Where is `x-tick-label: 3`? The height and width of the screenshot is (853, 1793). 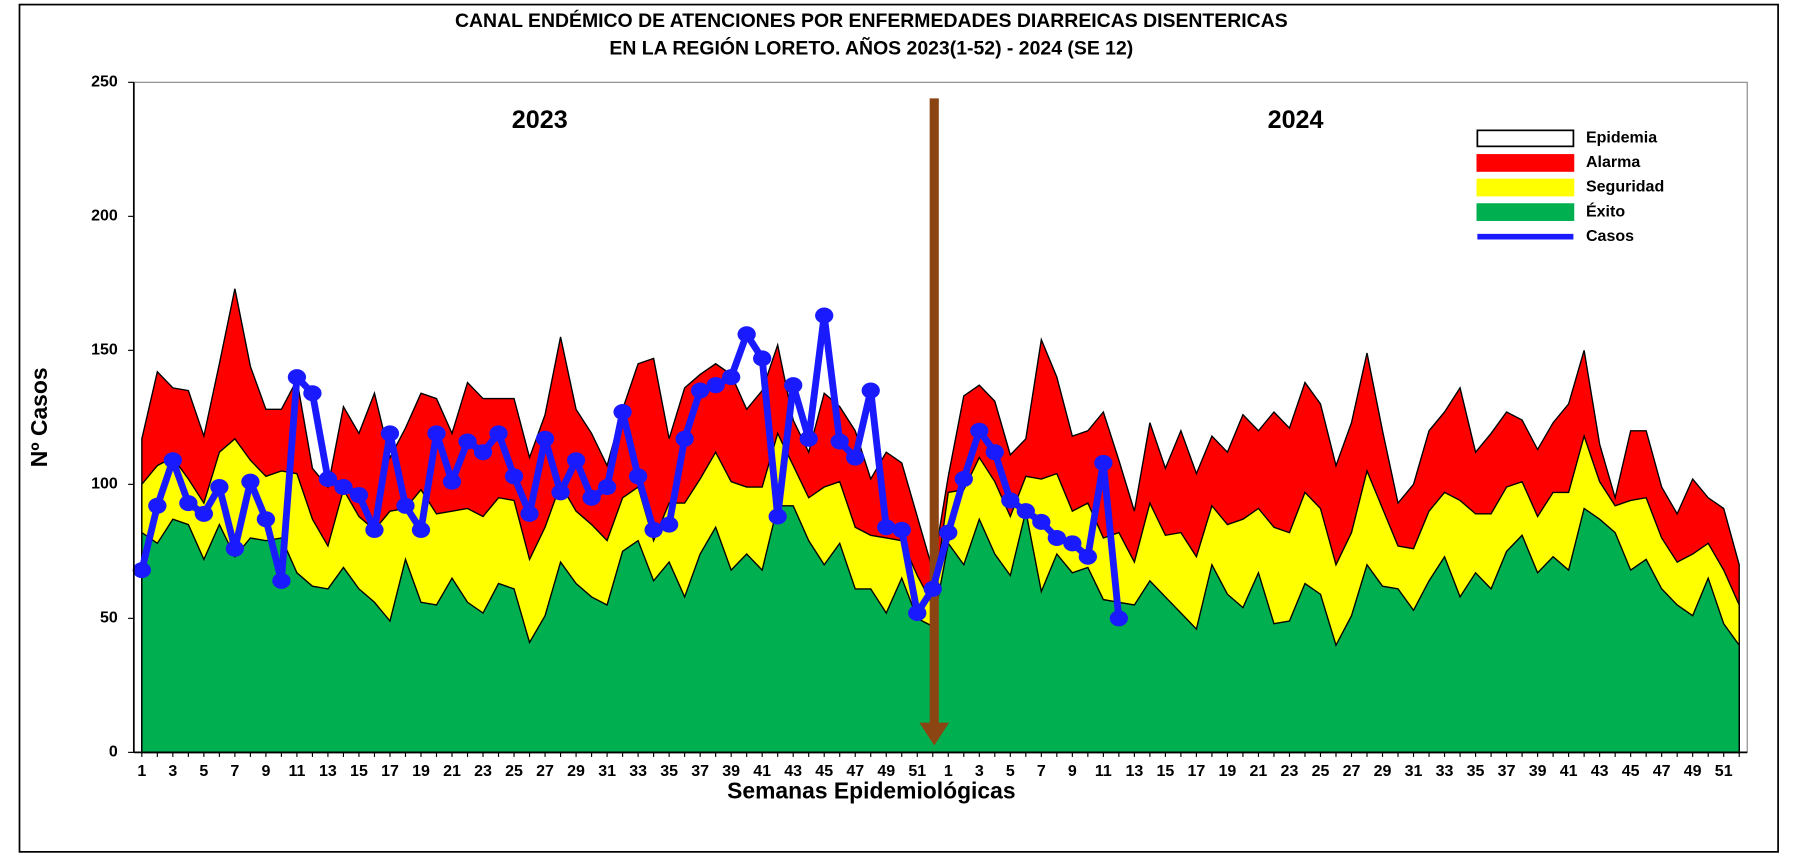
x-tick-label: 3 is located at coordinates (172, 771).